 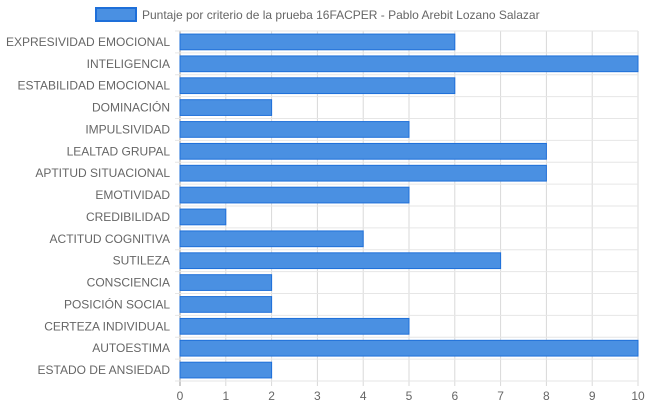 I want to click on x-tick-label: 5, so click(x=409, y=396).